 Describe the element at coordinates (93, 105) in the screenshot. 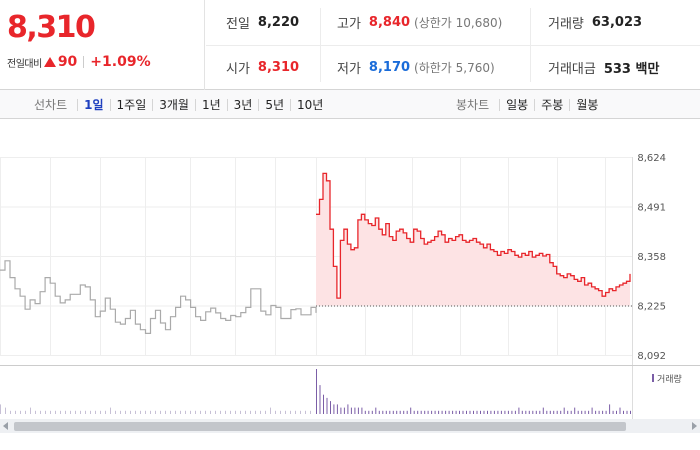

I see `period-1d: 1일` at that location.